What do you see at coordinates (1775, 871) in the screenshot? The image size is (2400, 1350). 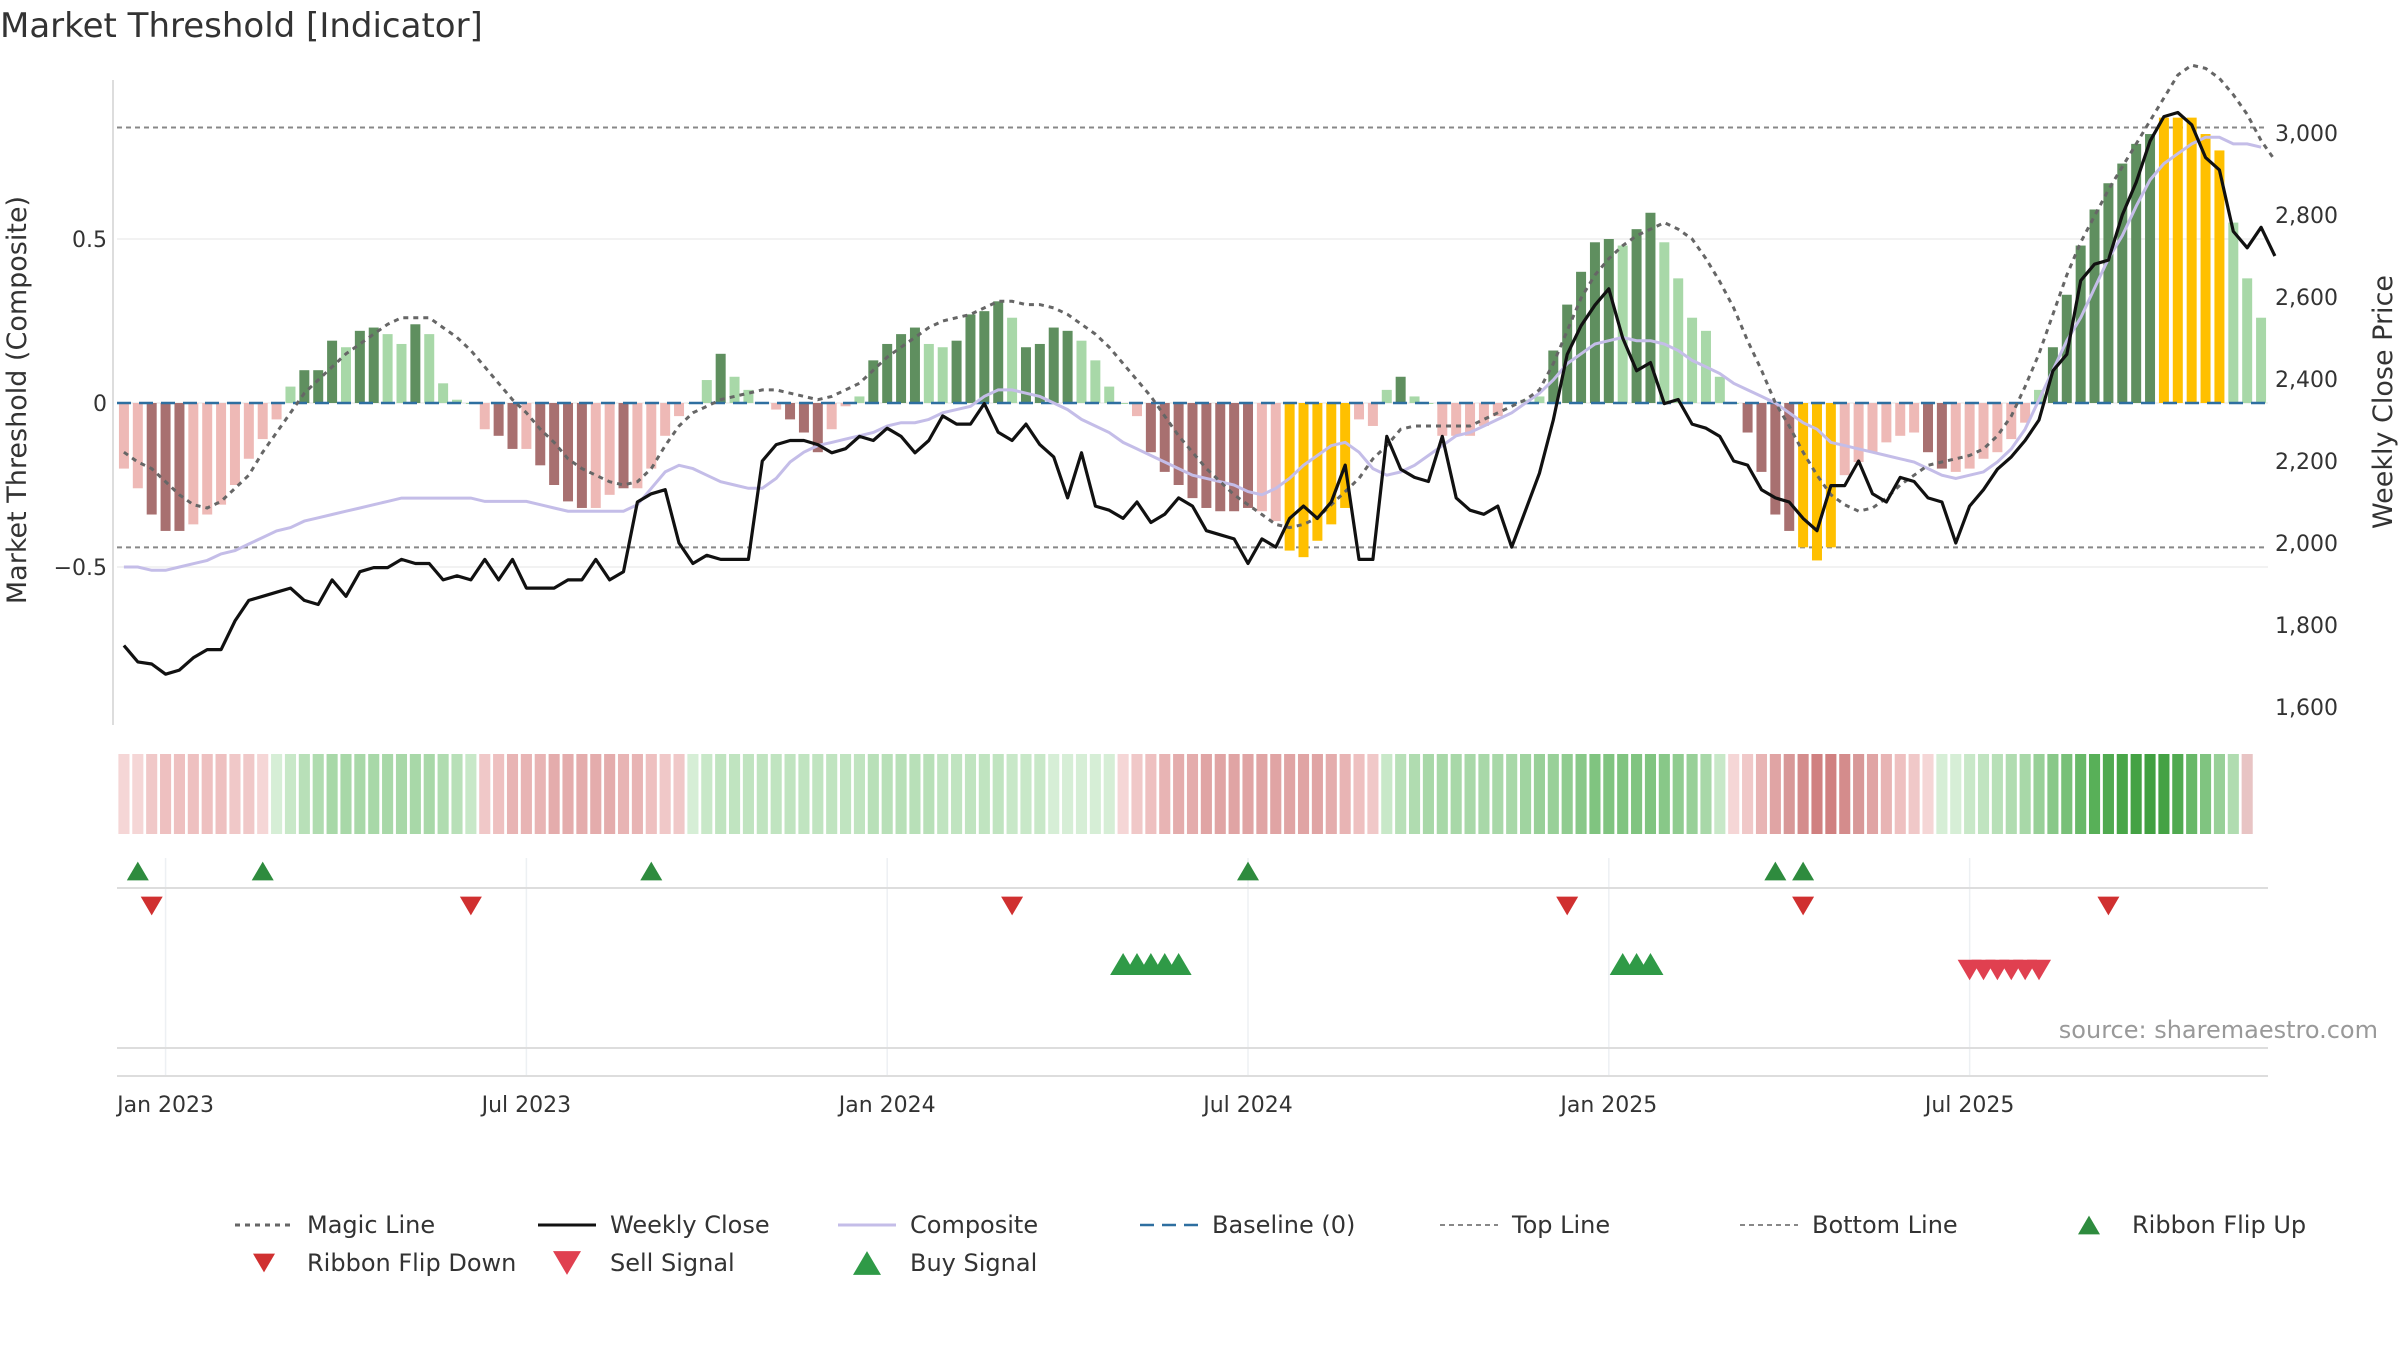 I see `ribbon-flip-up-marker` at bounding box center [1775, 871].